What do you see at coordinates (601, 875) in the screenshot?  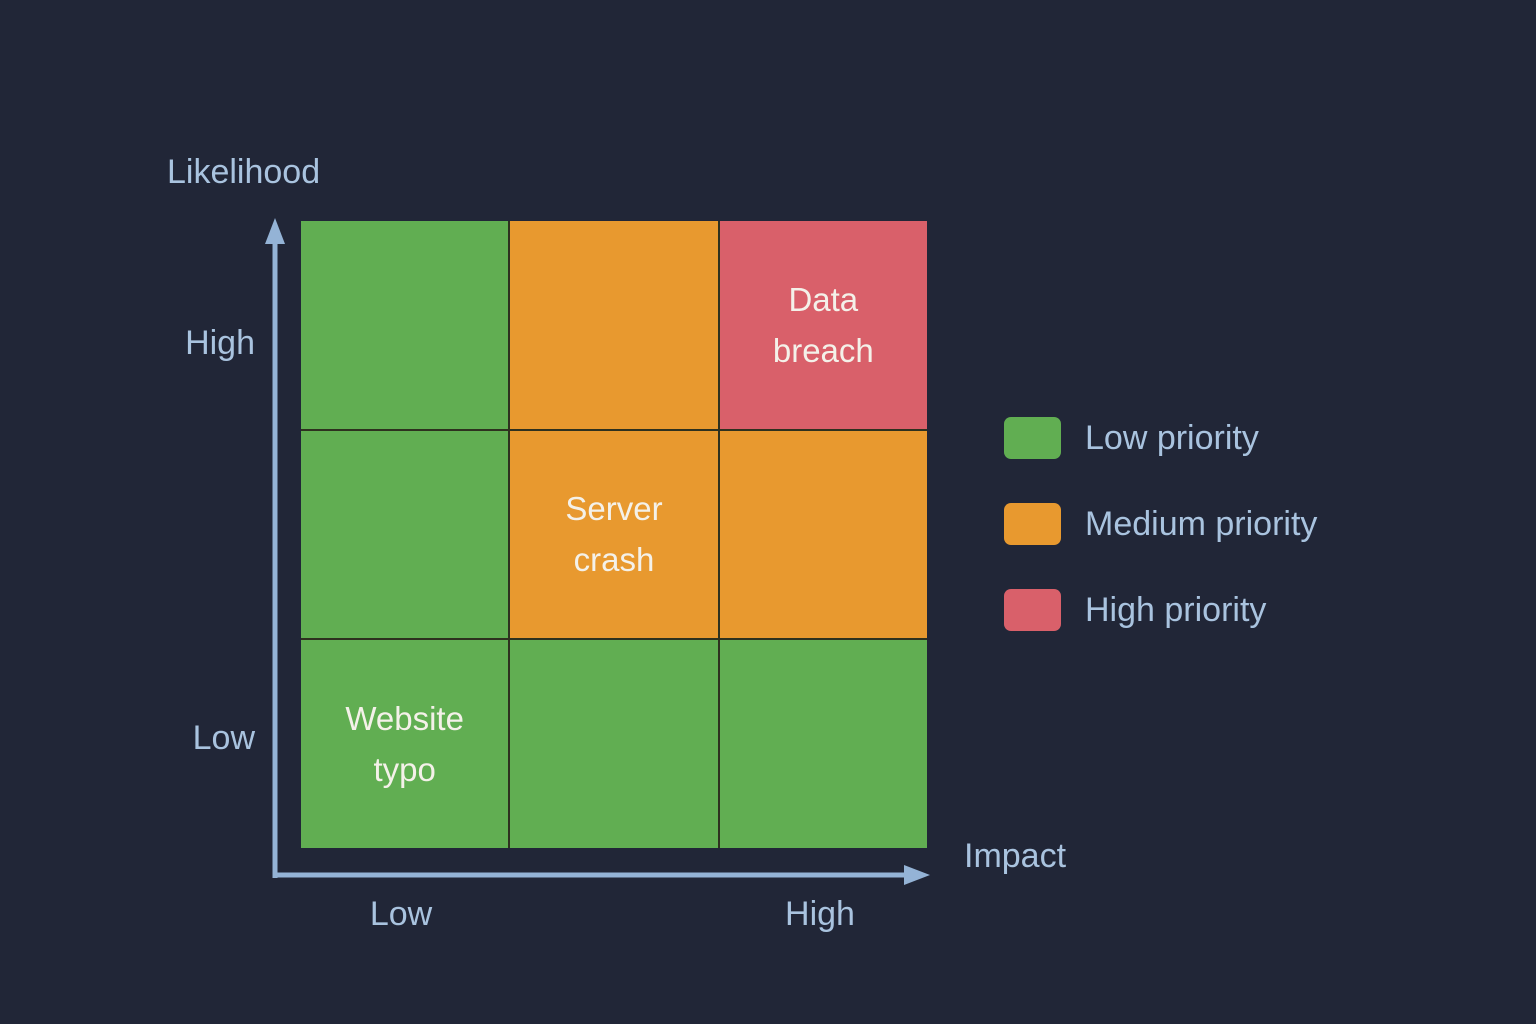 I see `x-axis-arrow` at bounding box center [601, 875].